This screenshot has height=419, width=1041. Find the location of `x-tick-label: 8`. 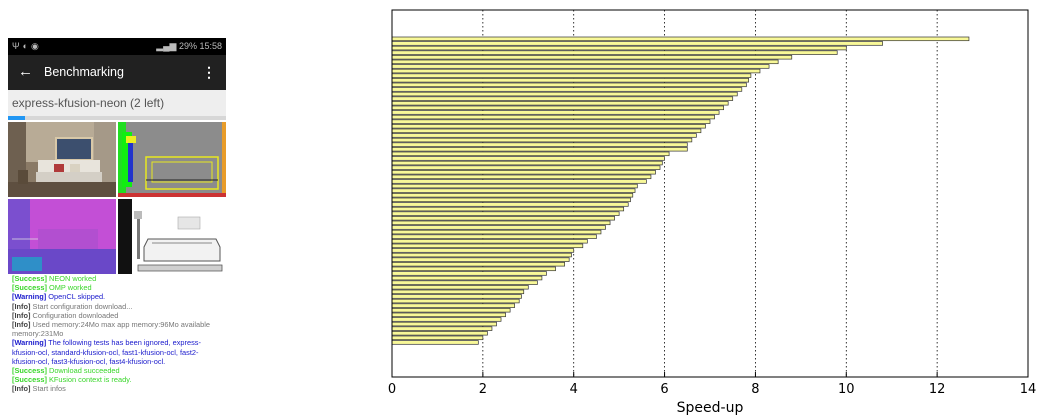

x-tick-label: 8 is located at coordinates (755, 389).